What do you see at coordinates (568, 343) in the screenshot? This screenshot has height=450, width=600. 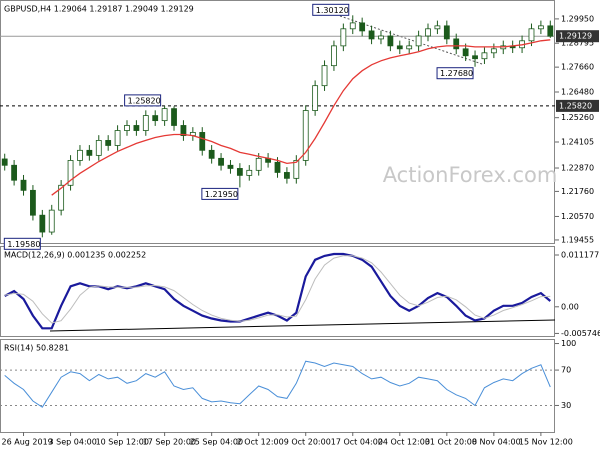 I see `y-tick-label: 100` at bounding box center [568, 343].